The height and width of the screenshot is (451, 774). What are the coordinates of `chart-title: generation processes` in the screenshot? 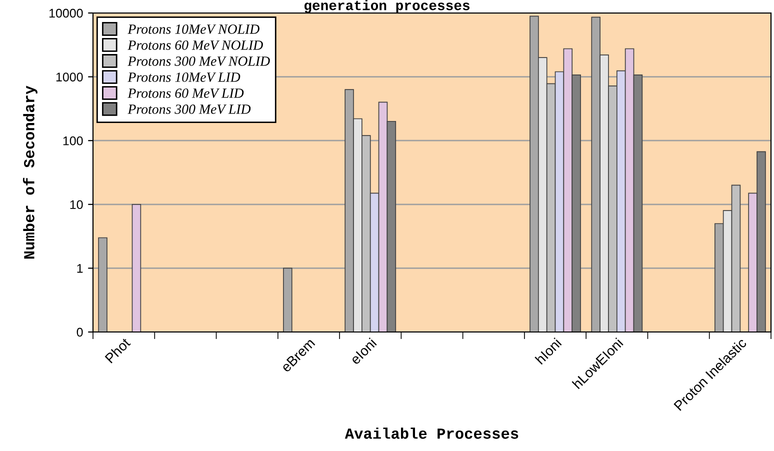 It's located at (387, 7).